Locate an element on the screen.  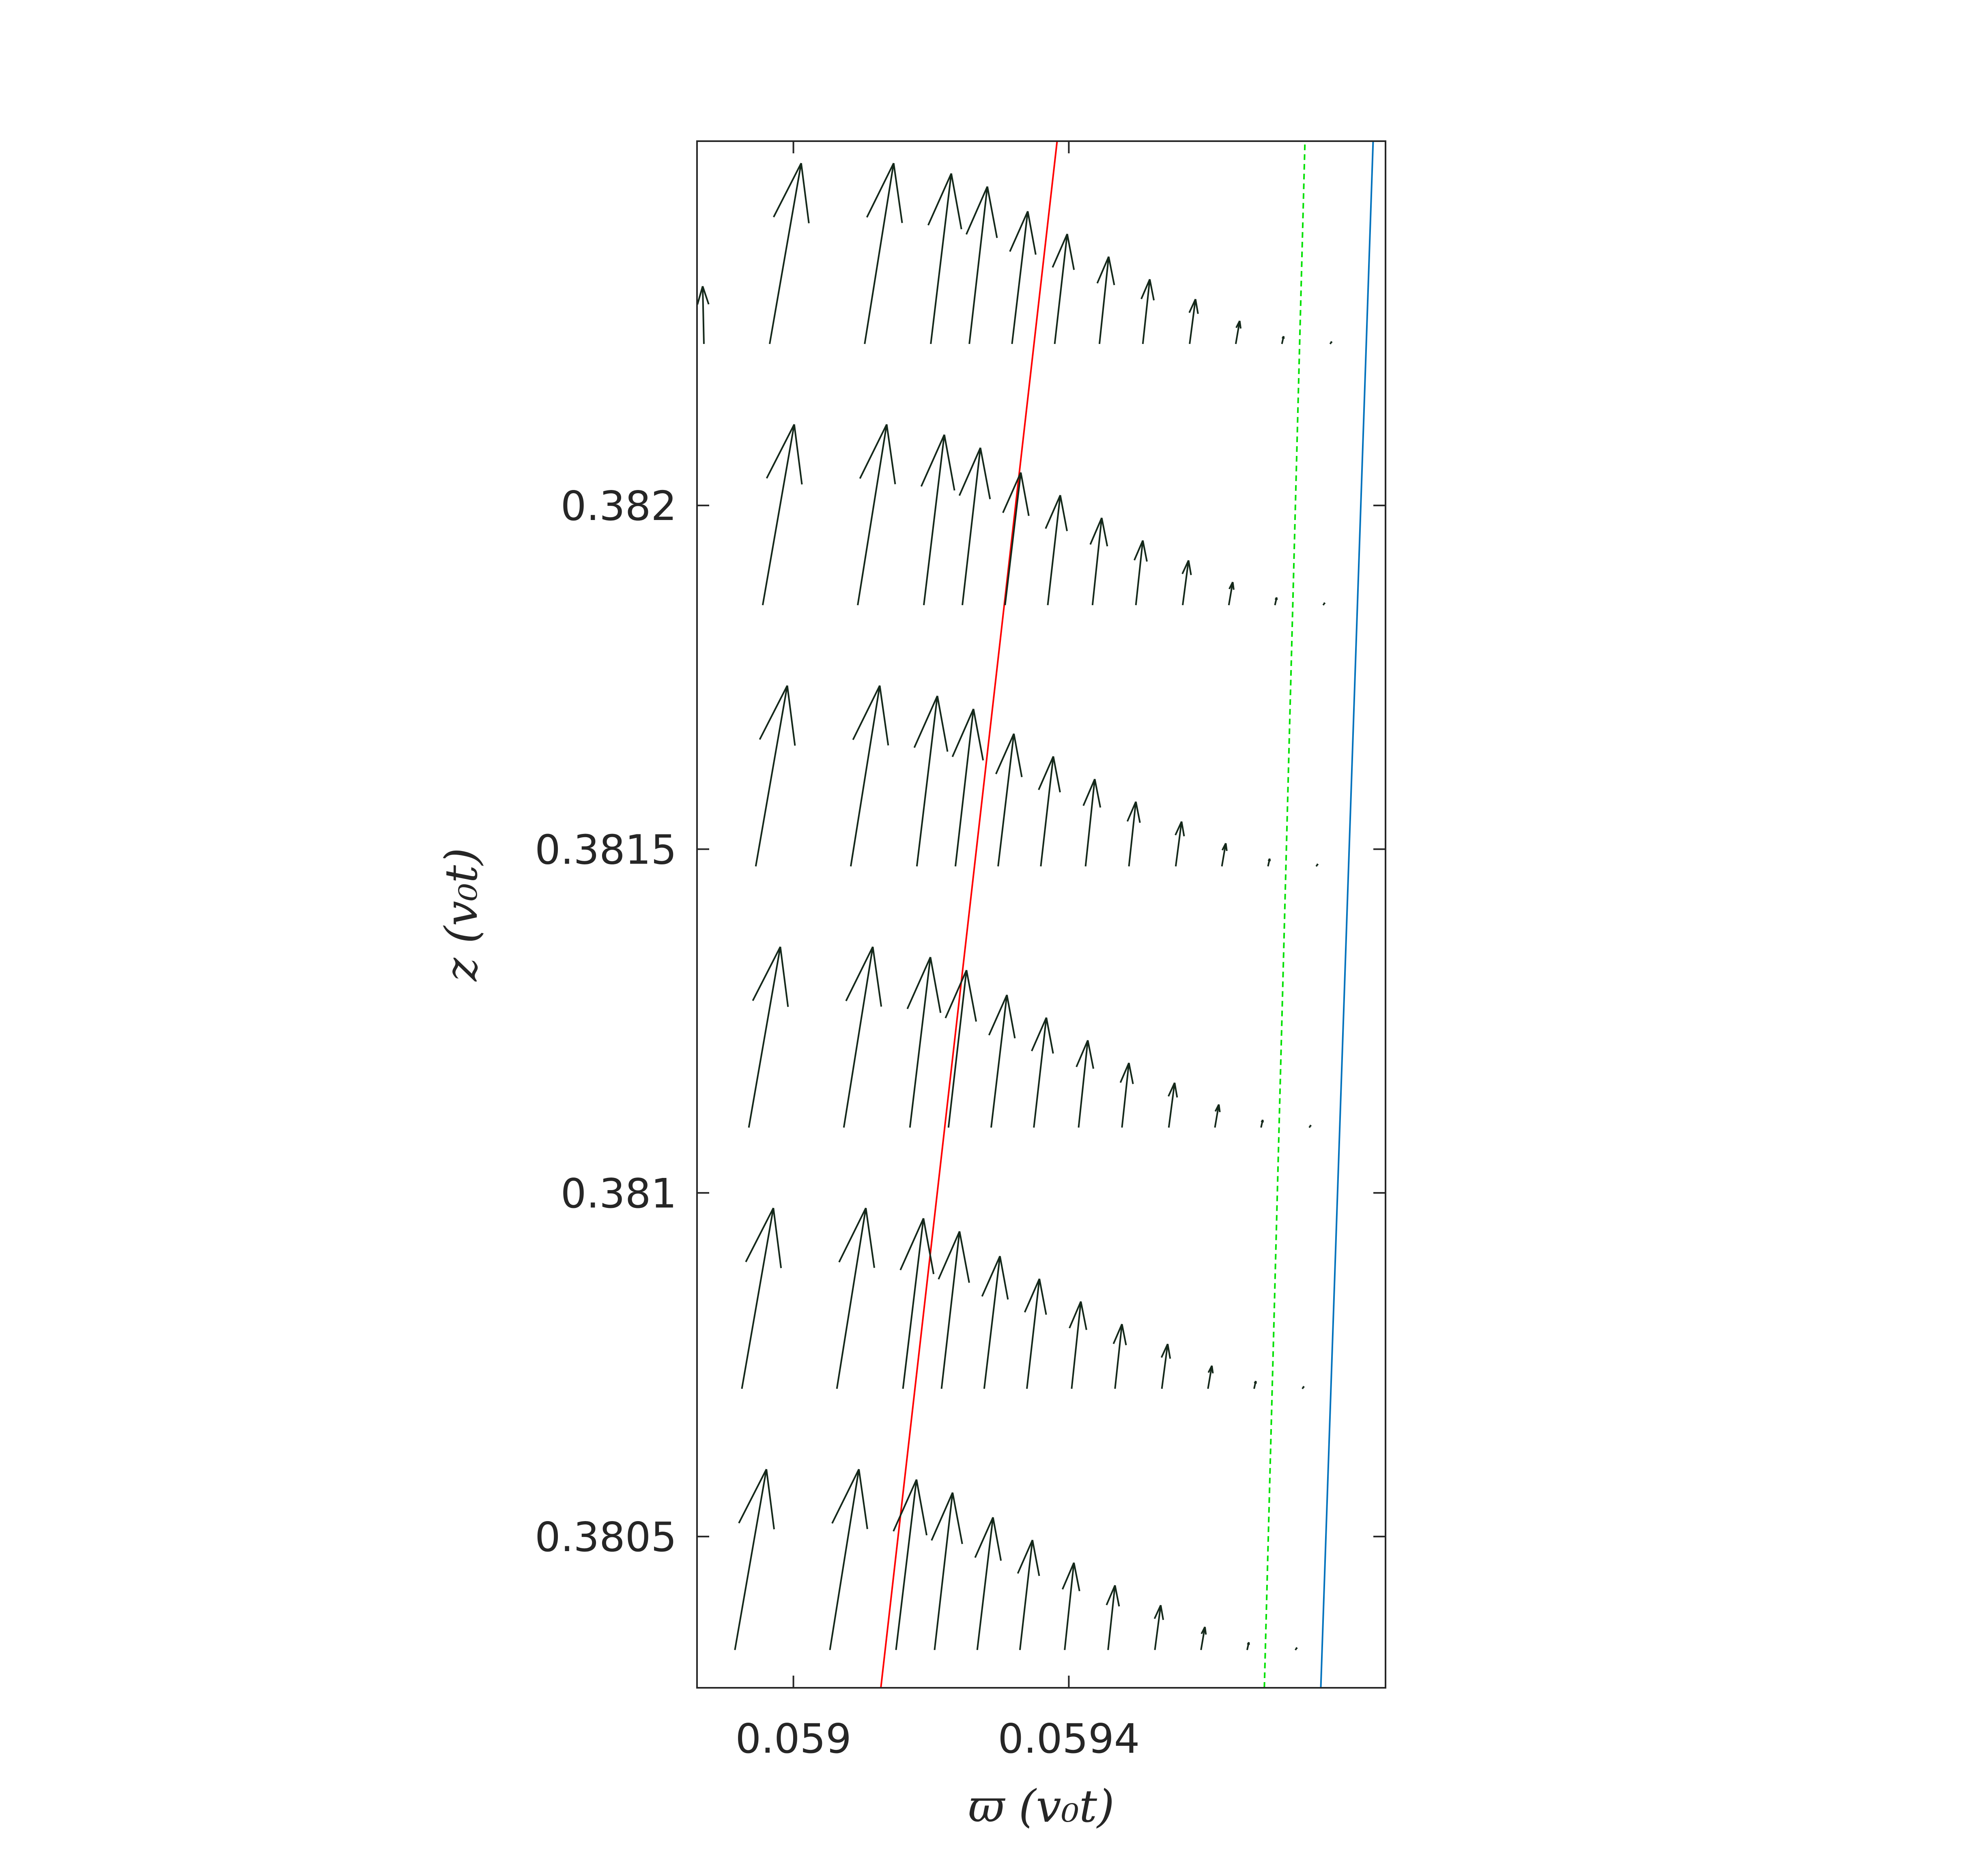
arrow-r0-c5 is located at coordinates (1028, 1595).